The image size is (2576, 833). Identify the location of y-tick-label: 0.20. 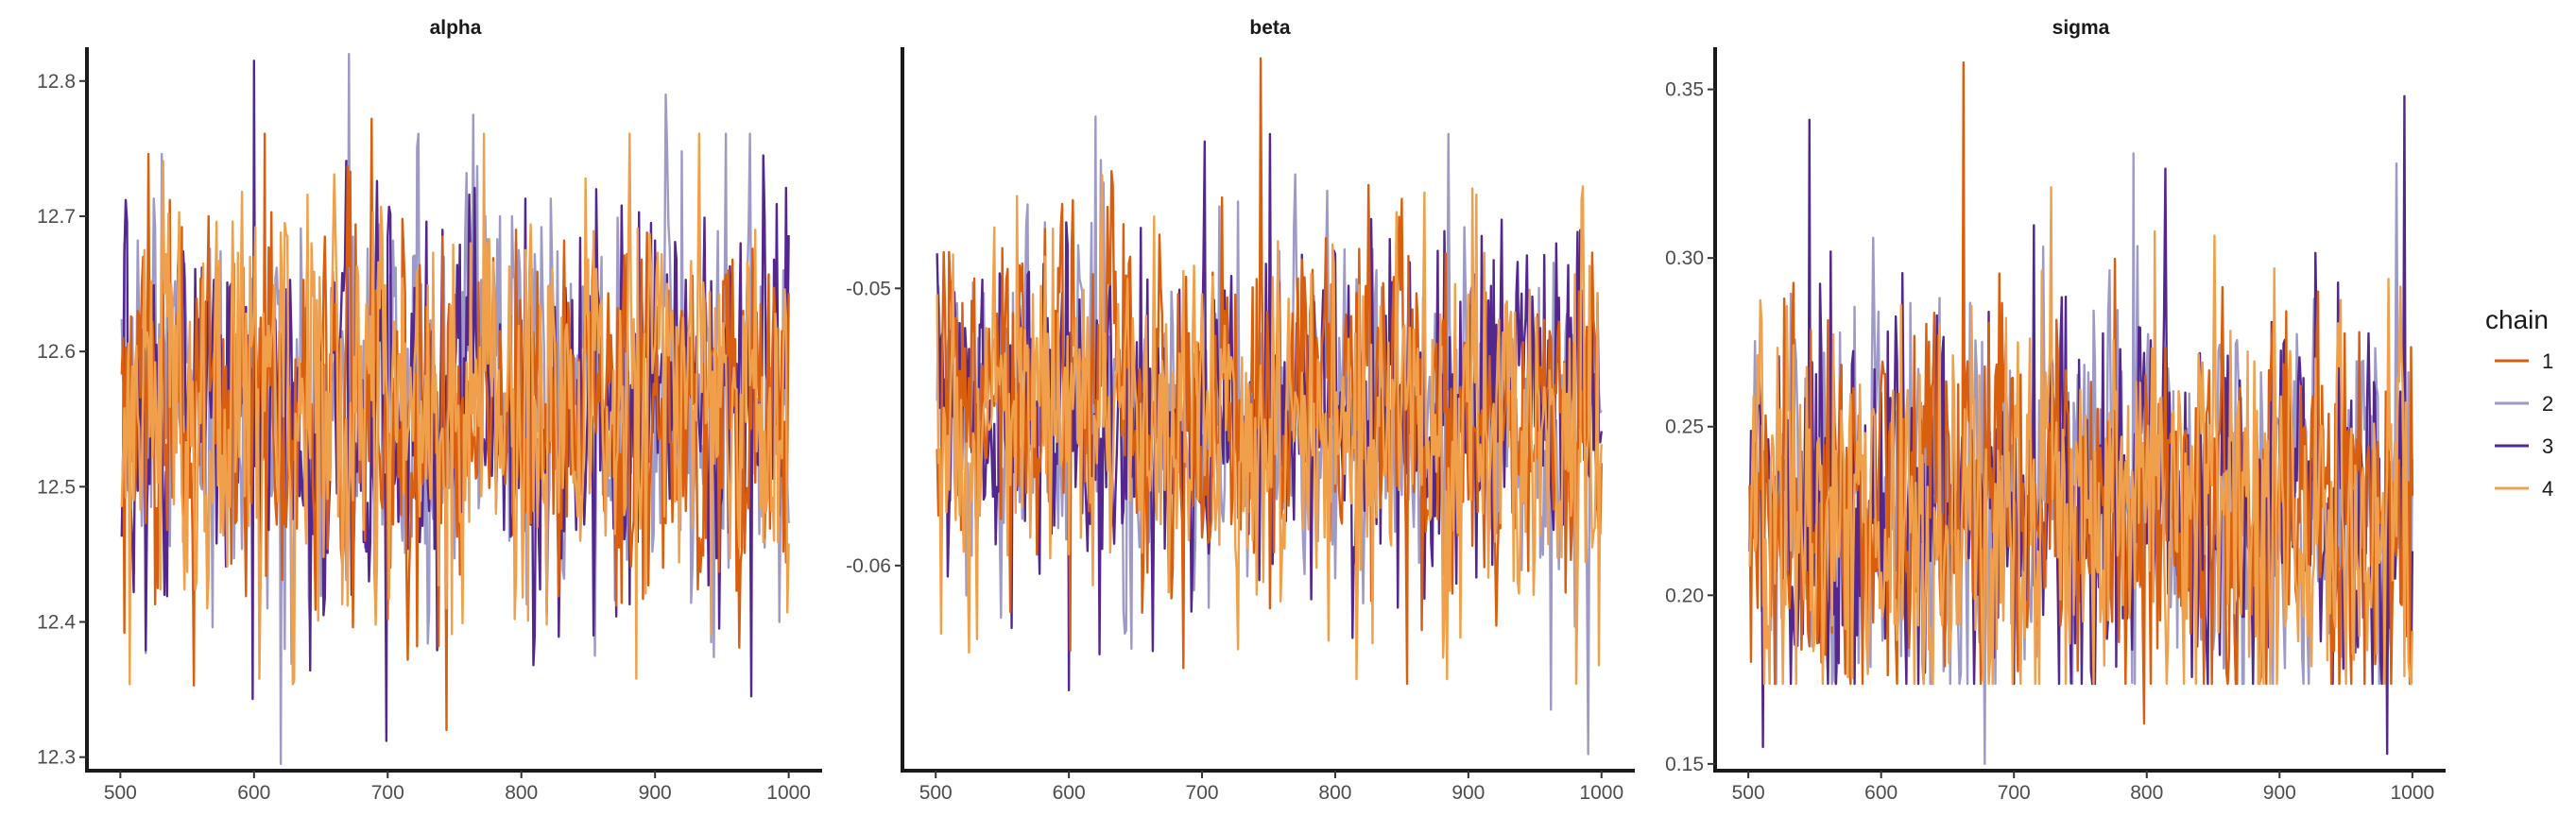
(1684, 595).